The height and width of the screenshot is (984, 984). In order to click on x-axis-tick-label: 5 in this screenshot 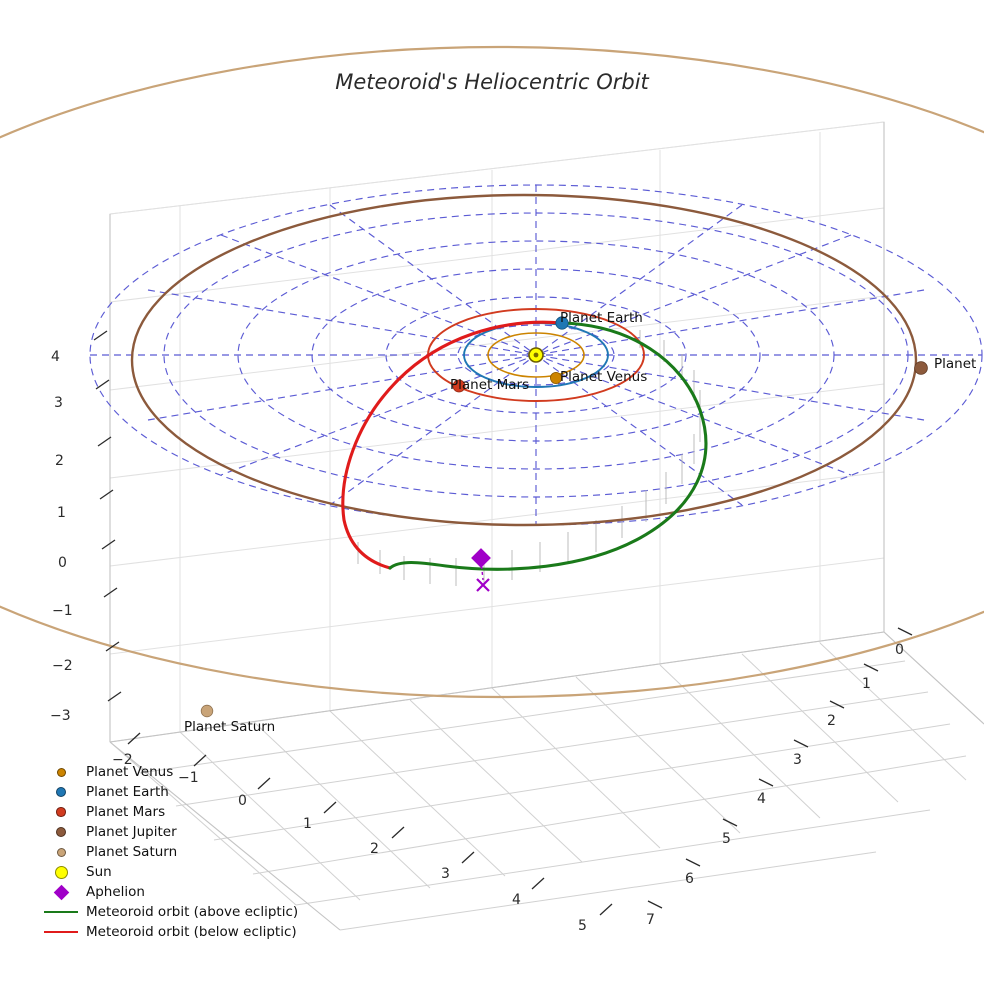, I will do `click(582, 926)`.